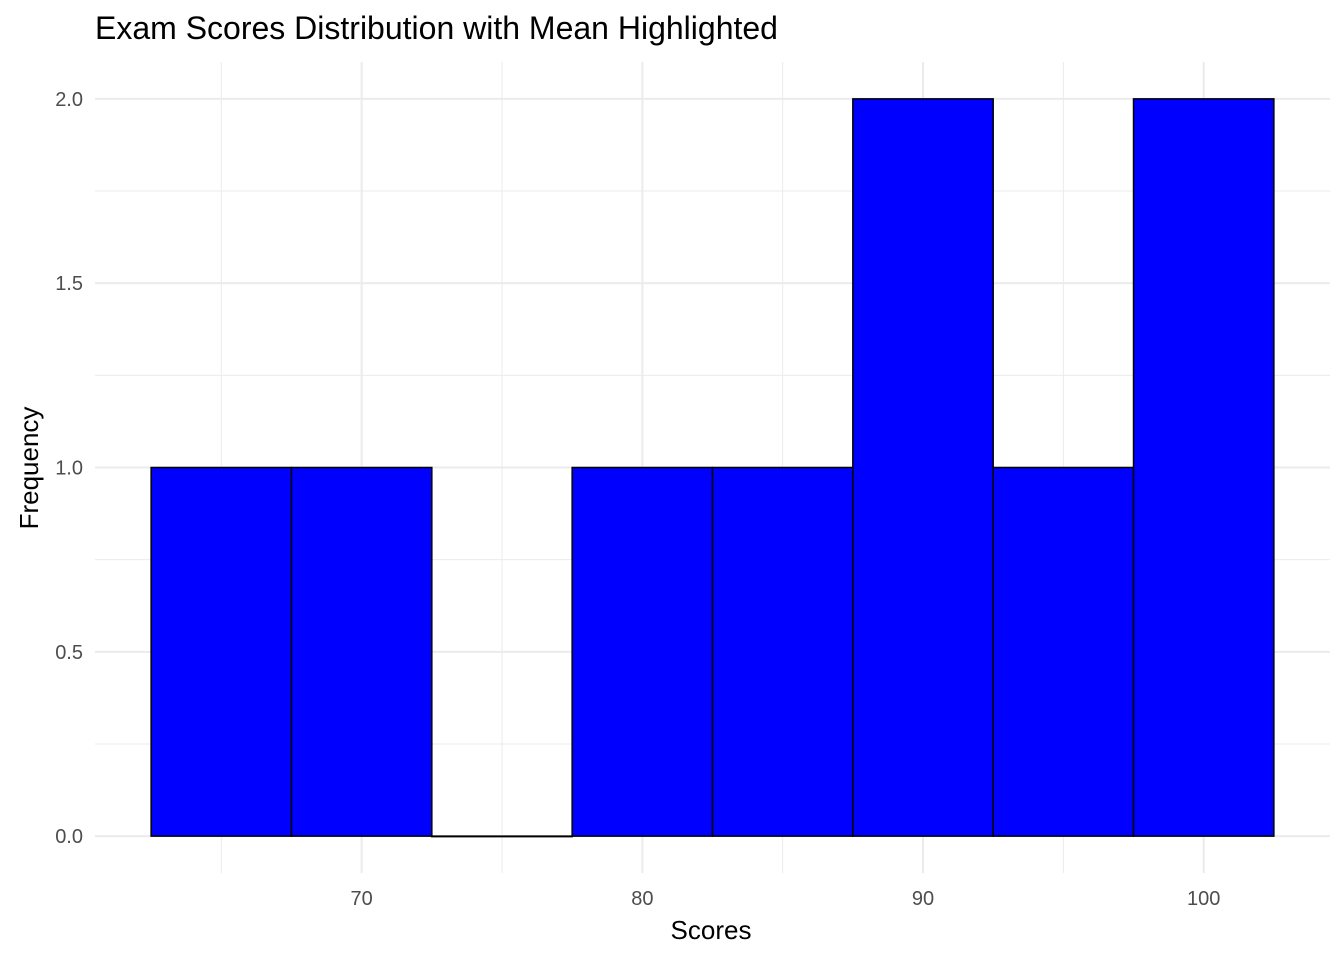 This screenshot has height=960, width=1344. What do you see at coordinates (69, 653) in the screenshot?
I see `y-tick-label: 0.5` at bounding box center [69, 653].